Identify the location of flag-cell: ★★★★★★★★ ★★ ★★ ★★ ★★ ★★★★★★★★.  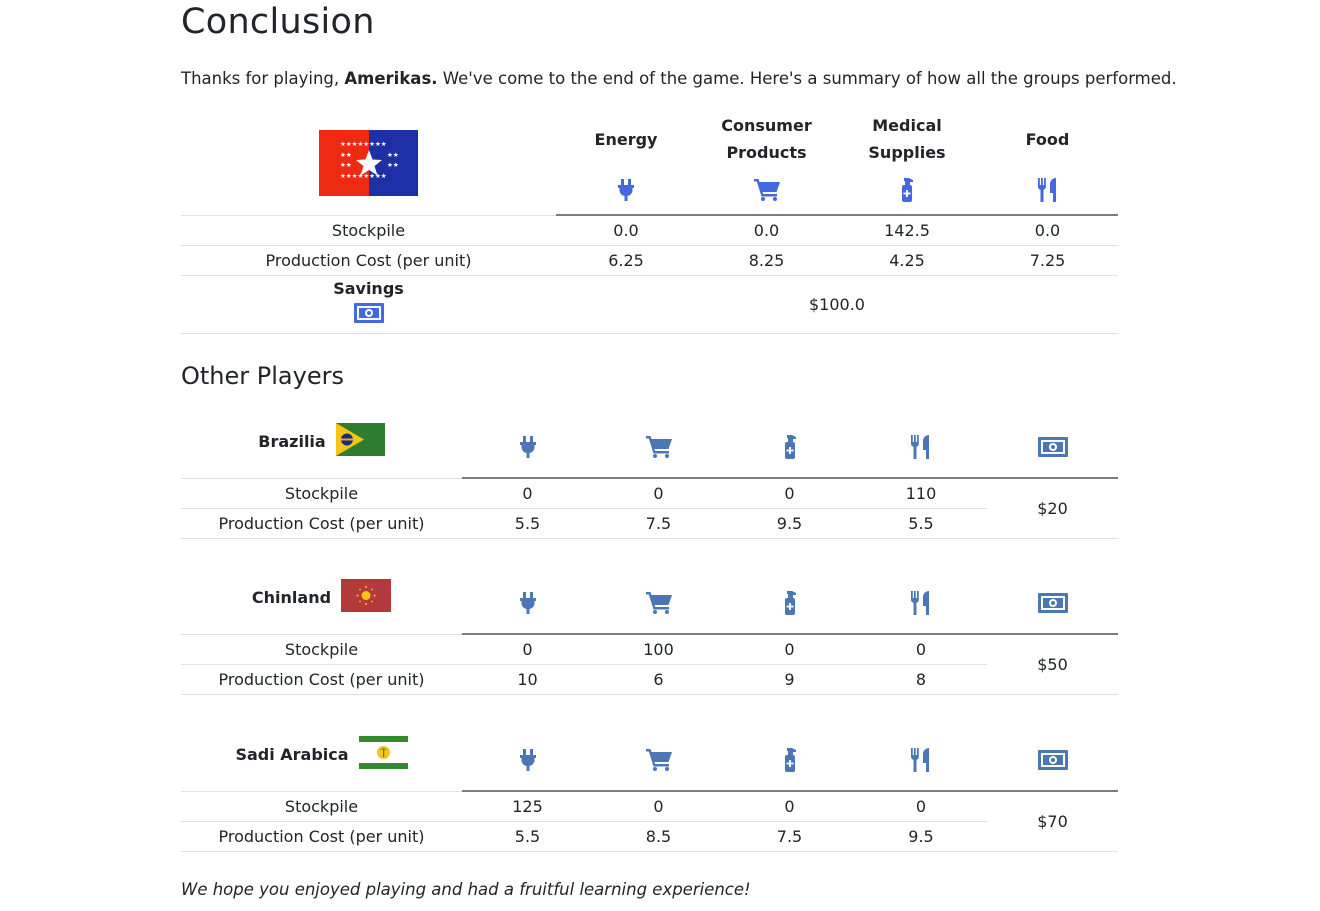
(368, 163).